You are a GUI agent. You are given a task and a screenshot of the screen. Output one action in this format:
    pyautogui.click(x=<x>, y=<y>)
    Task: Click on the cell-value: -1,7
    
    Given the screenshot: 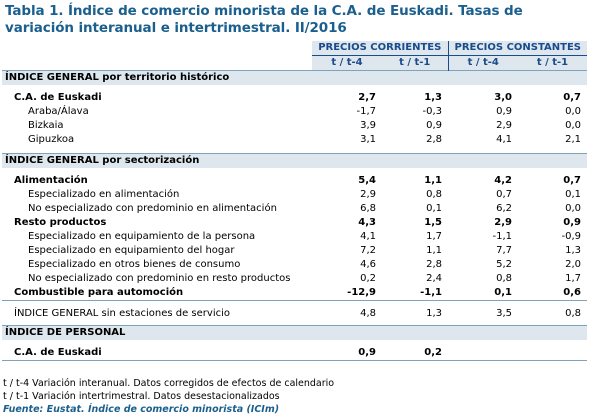 What is the action you would take?
    pyautogui.click(x=366, y=111)
    